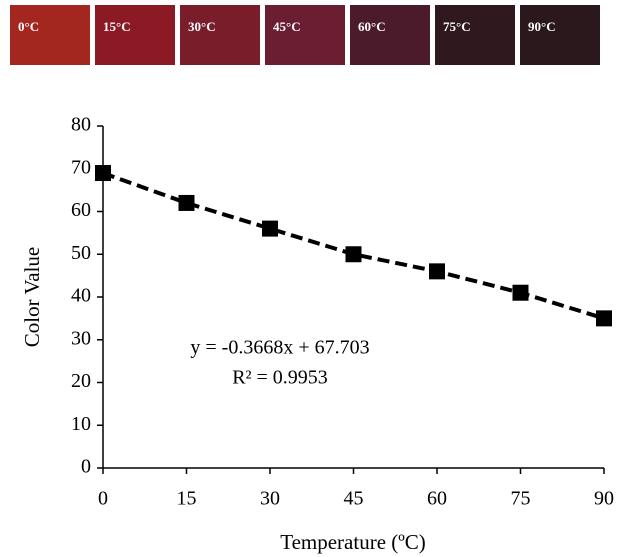 This screenshot has height=557, width=625. What do you see at coordinates (521, 499) in the screenshot?
I see `x-tick-label: 75` at bounding box center [521, 499].